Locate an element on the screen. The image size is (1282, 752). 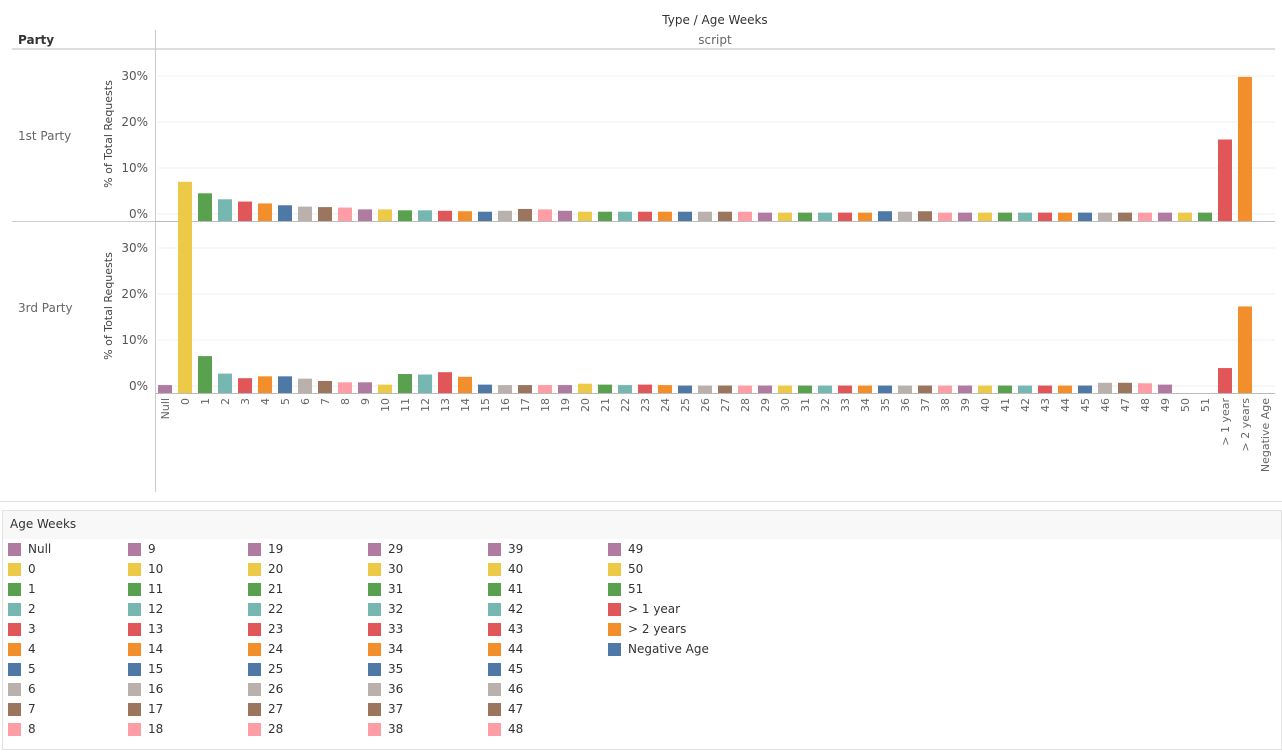
legend-item: 44 is located at coordinates (505, 649).